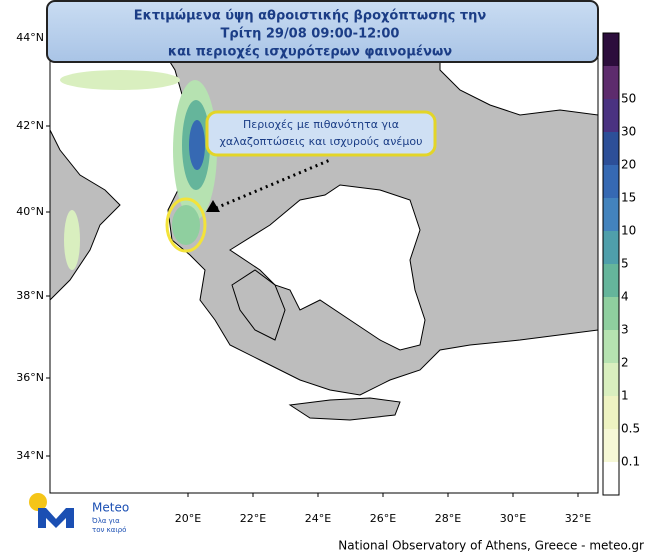  What do you see at coordinates (138, 170) in the screenshot?
I see `precipitation` at bounding box center [138, 170].